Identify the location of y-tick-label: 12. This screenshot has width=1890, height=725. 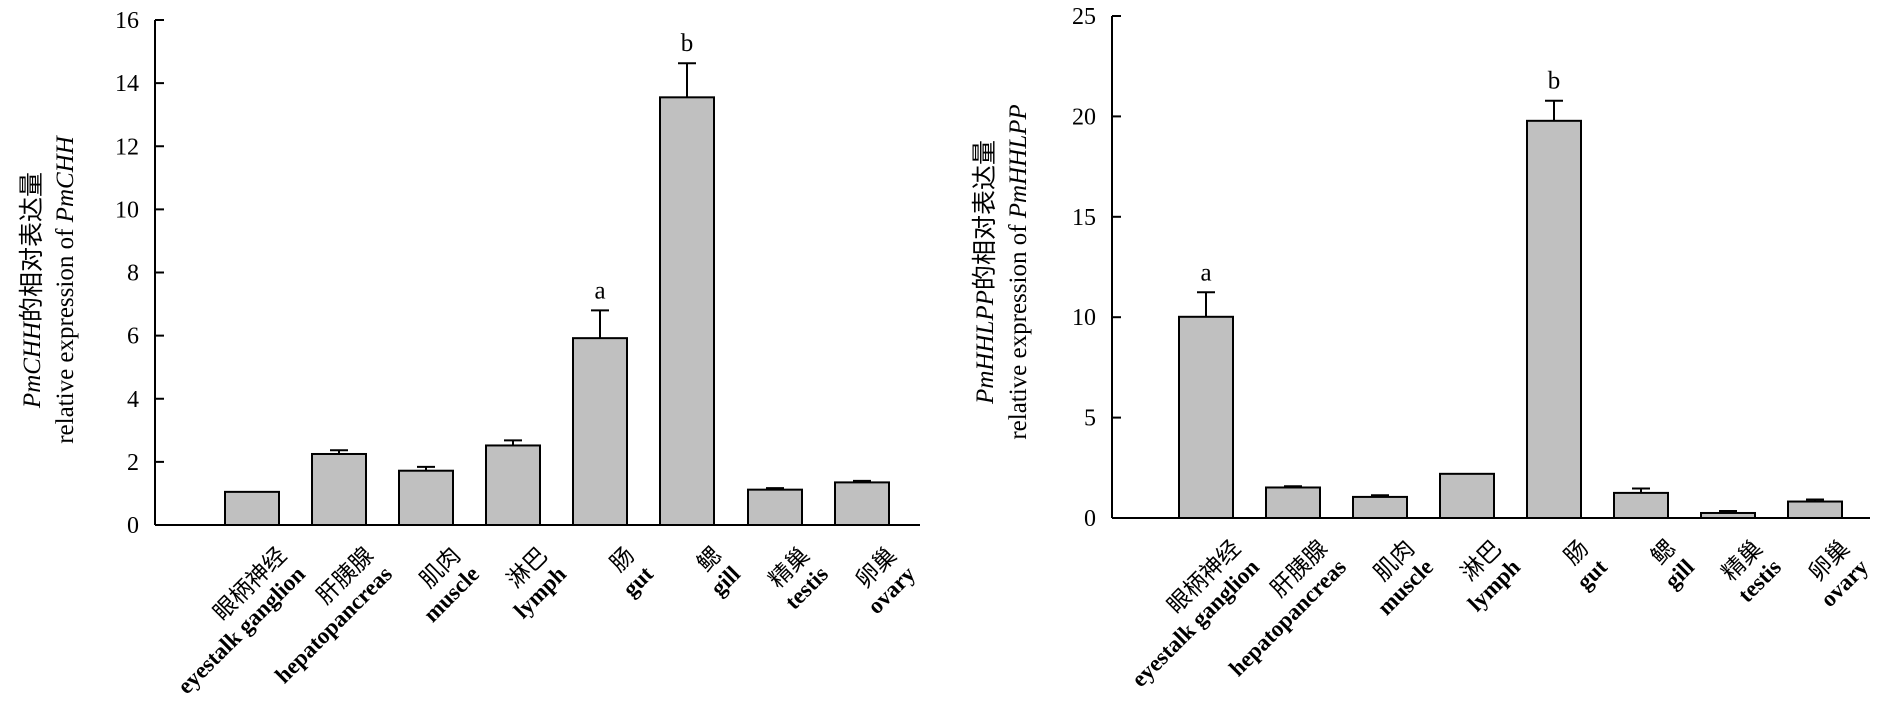
(127, 147).